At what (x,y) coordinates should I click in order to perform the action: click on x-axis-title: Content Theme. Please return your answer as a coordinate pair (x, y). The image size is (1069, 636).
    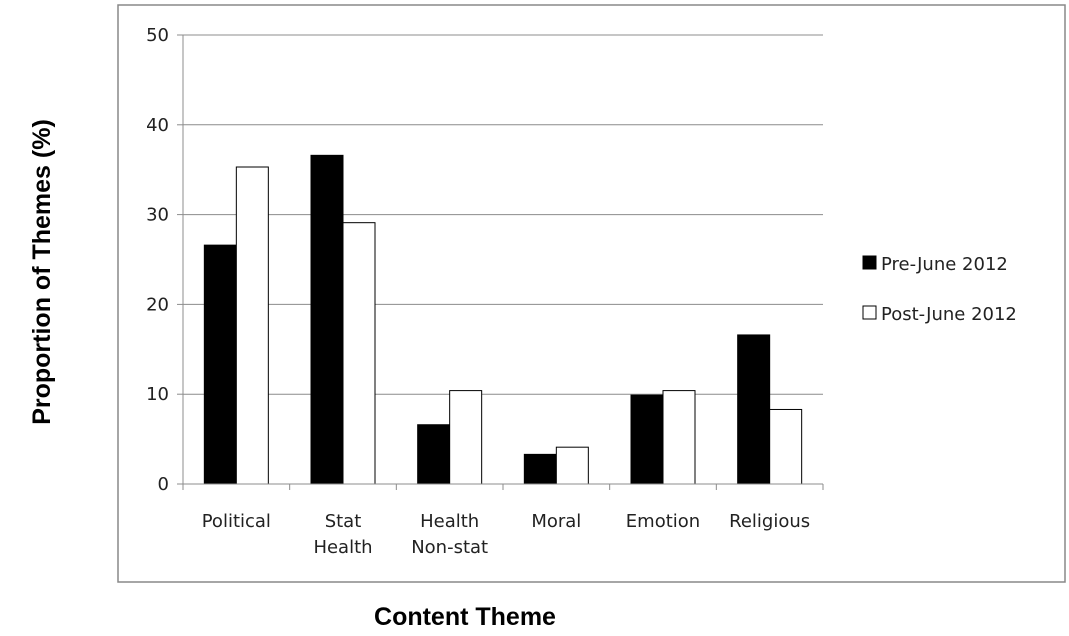
    Looking at the image, I should click on (465, 617).